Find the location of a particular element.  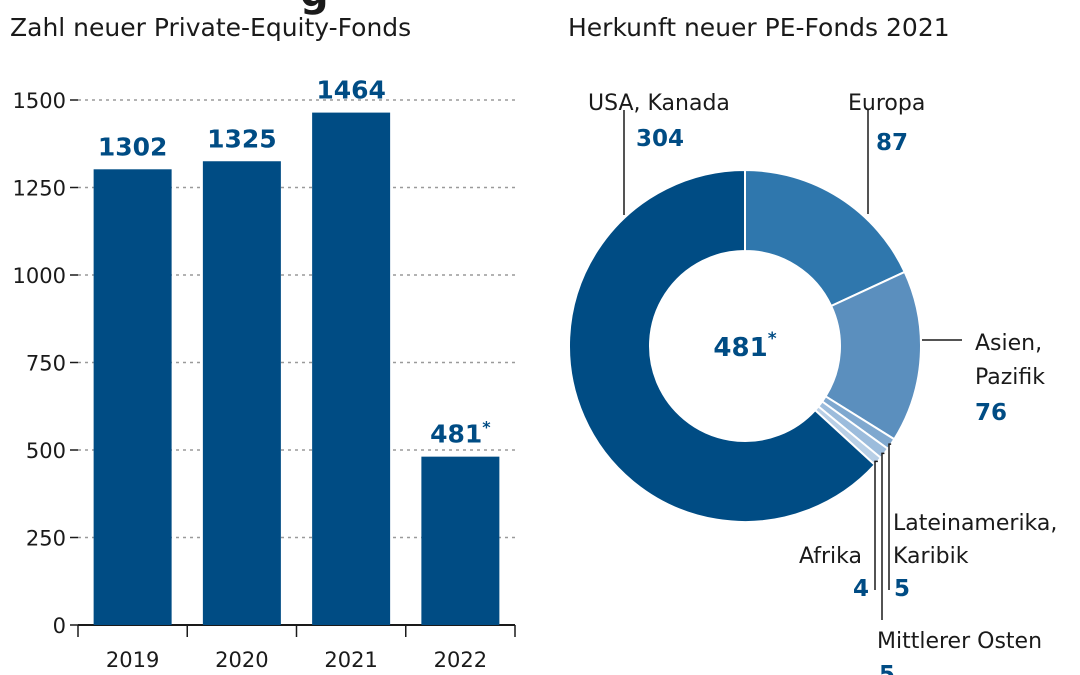

bar-value-label: 1325 is located at coordinates (242, 138).